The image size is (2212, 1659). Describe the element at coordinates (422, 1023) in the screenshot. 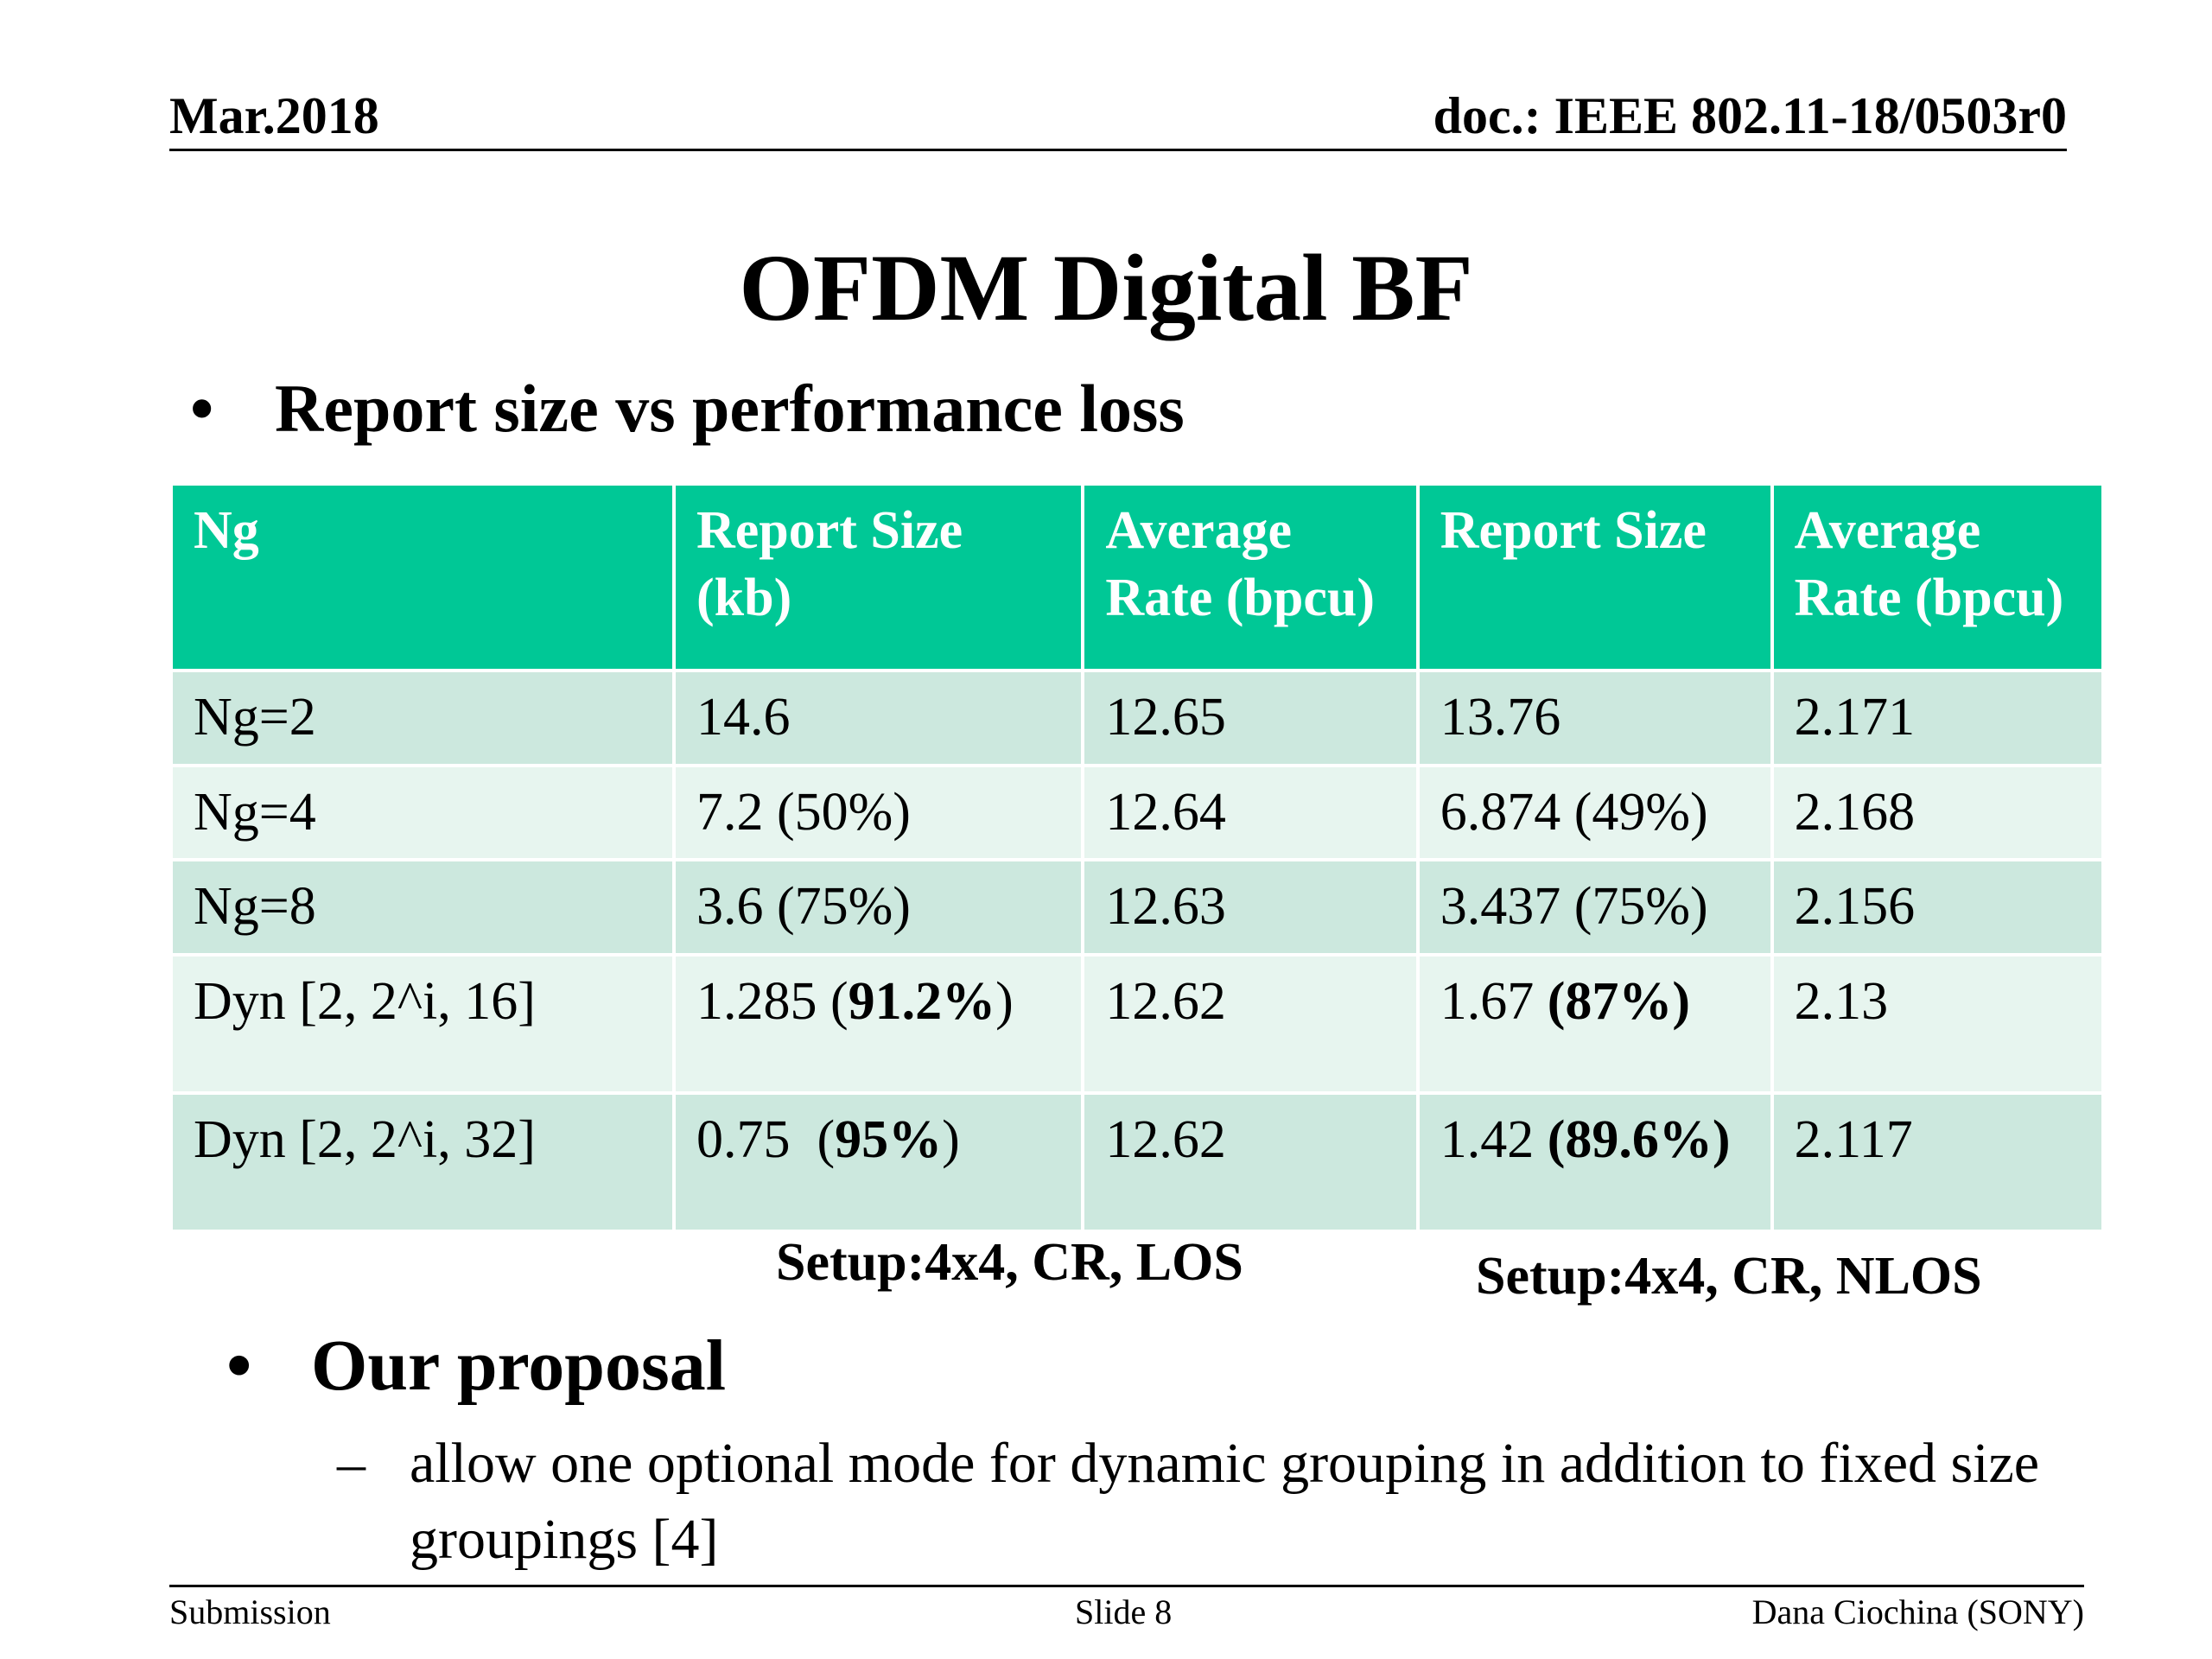

I see `cell-ng: Dyn [2, 2^i, 16]` at that location.